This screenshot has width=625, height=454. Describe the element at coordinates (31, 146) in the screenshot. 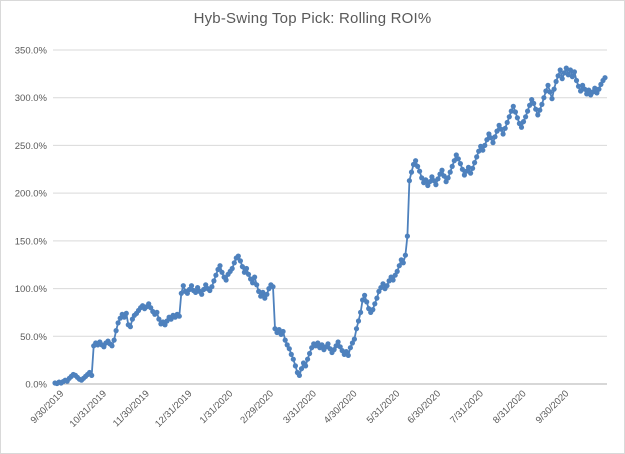

I see `y-axis-tick-label: 250.0%` at that location.